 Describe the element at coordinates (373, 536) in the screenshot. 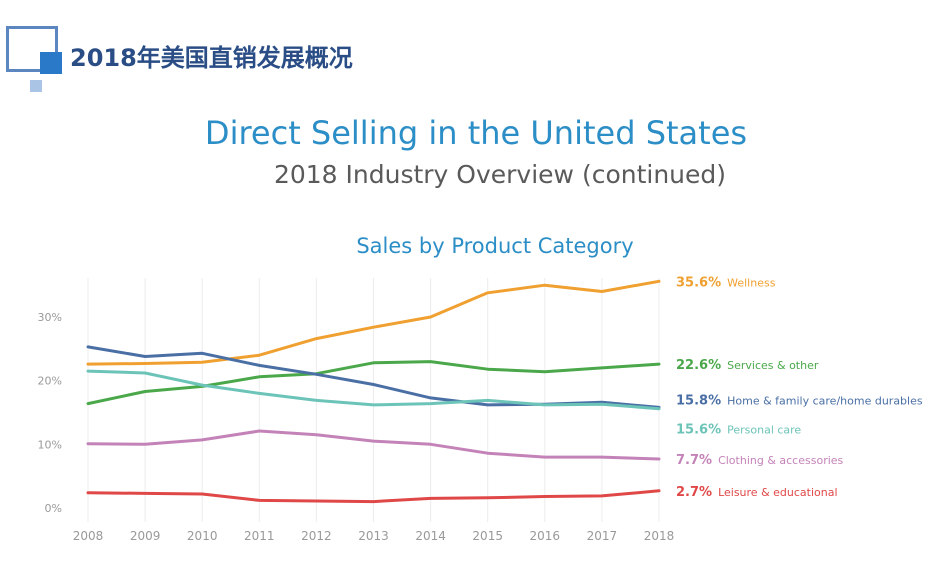

I see `x-tick-label: 2013` at that location.